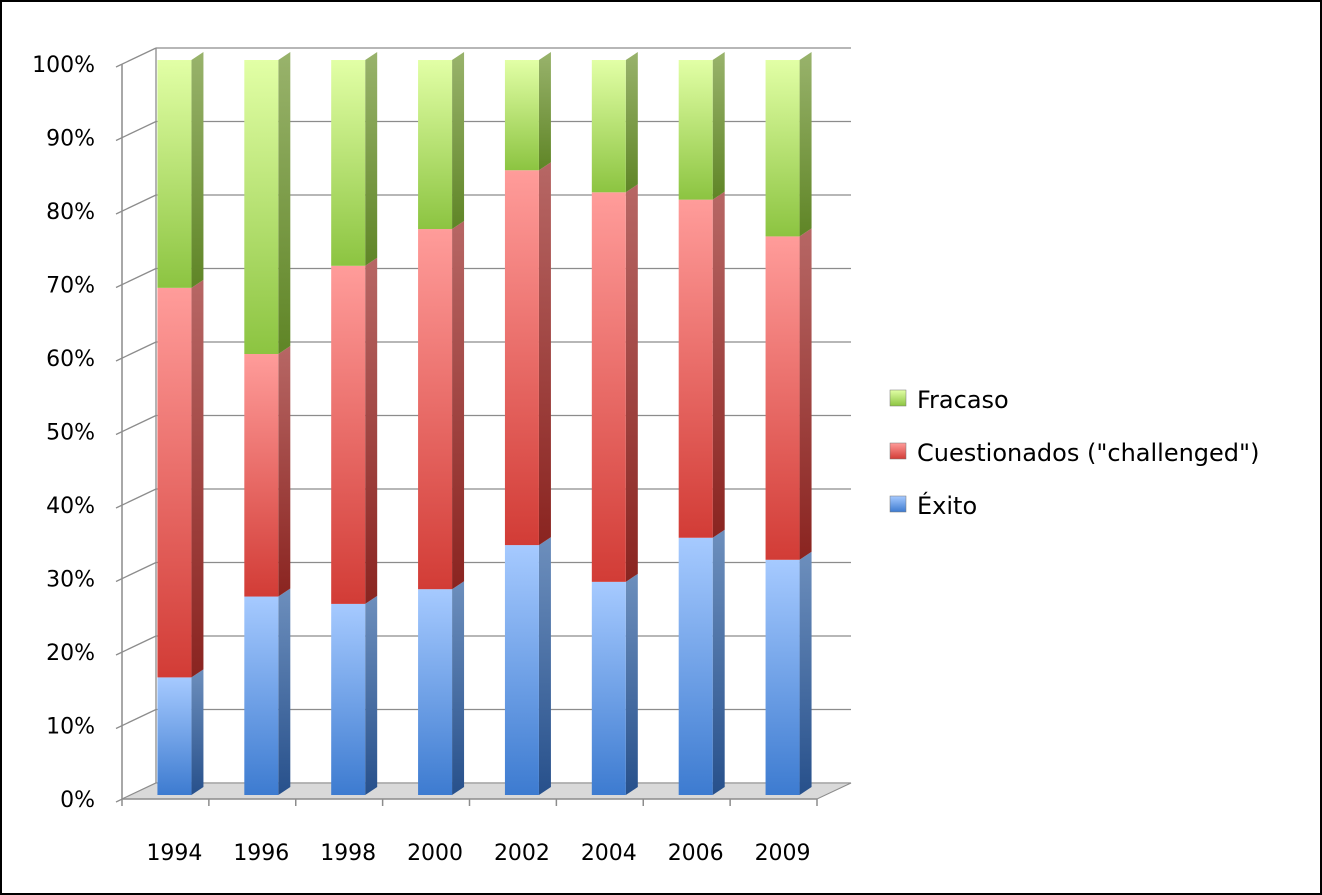 This screenshot has width=1322, height=895. I want to click on legend-label: Cuestionados ("challenged"), so click(1088, 453).